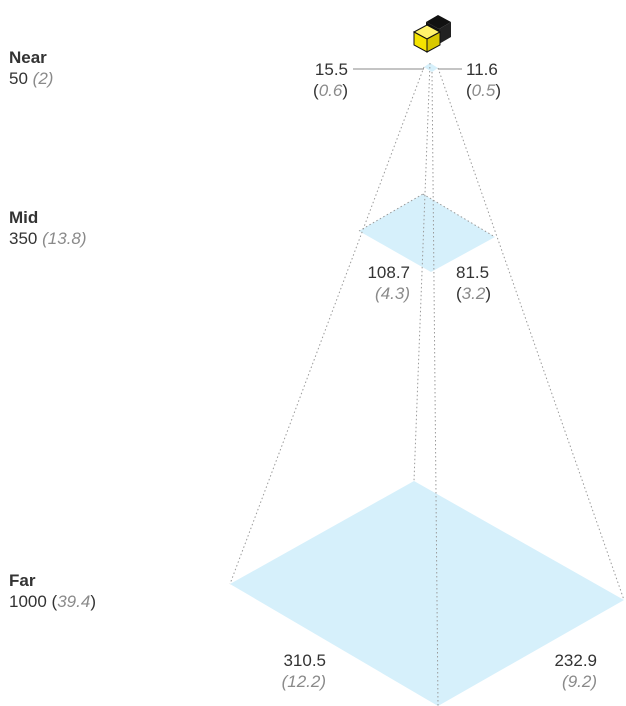 This screenshot has width=626, height=706. Describe the element at coordinates (483, 80) in the screenshot. I see `near-height-value: 11.6 (0.5)` at that location.